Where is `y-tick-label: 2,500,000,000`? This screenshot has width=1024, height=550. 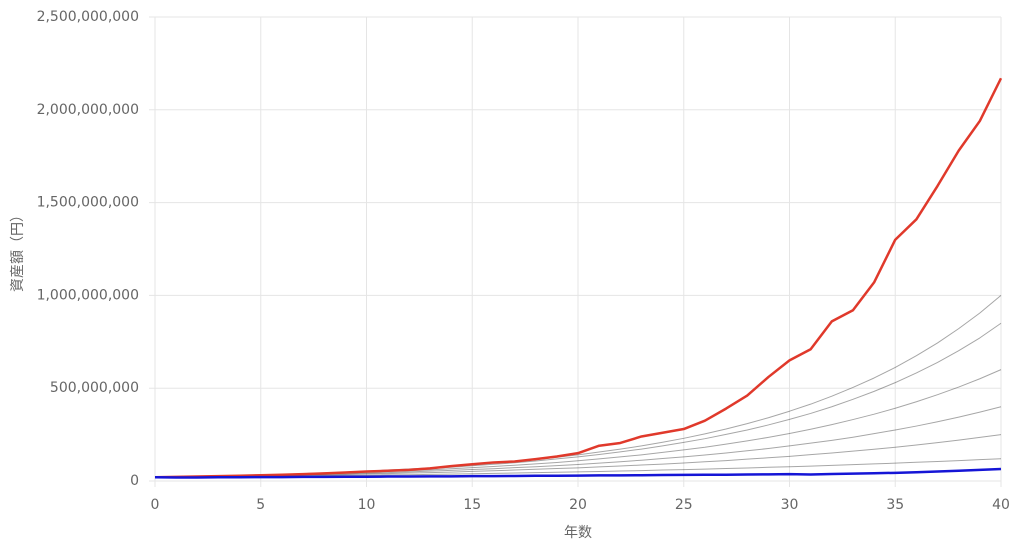 y-tick-label: 2,500,000,000 is located at coordinates (88, 17).